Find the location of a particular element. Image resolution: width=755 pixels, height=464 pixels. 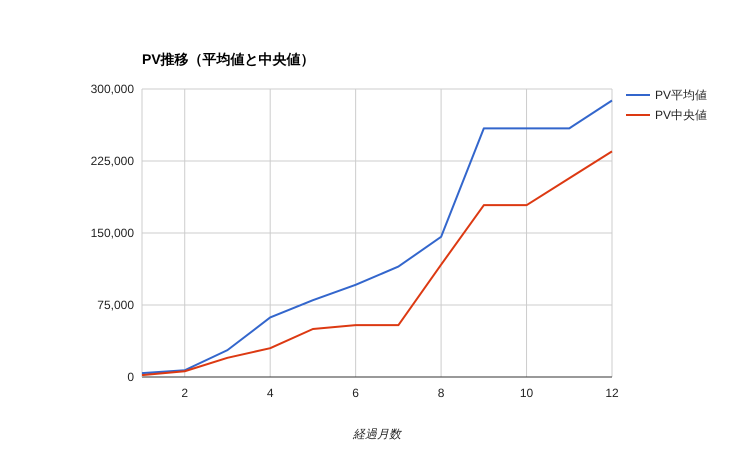

chart-title: PV推移（平均値と中央値） is located at coordinates (228, 59).